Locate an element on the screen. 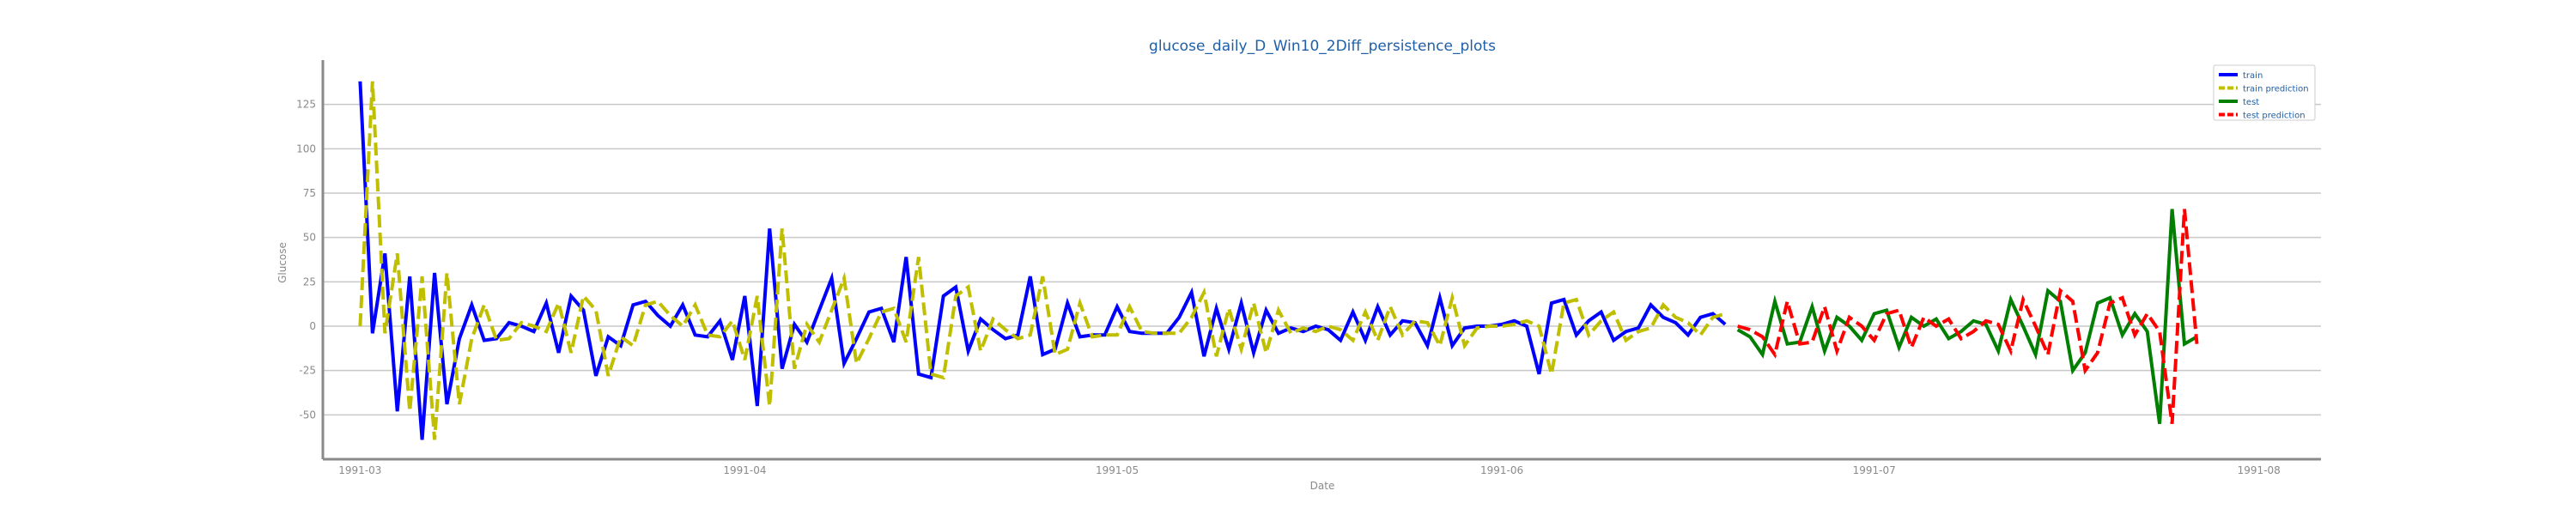  legend-label-train-prediction: train prediction is located at coordinates (2276, 89).